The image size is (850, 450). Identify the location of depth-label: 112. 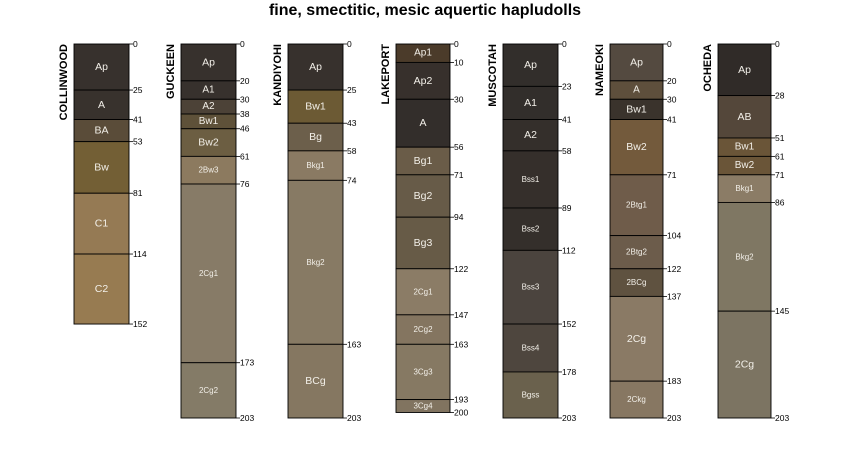
(569, 250).